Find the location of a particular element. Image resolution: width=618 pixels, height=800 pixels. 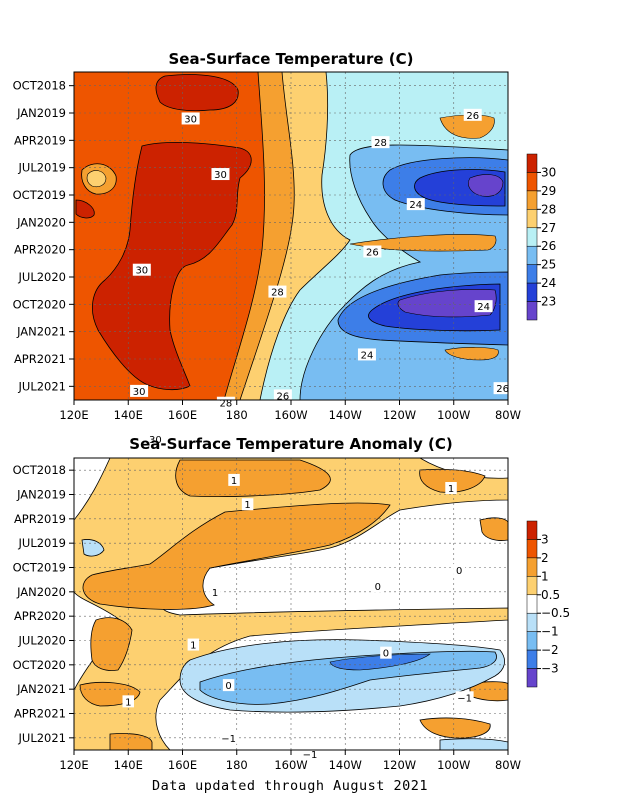

sst-y-tick-label: OCT2018 is located at coordinates (39, 86).